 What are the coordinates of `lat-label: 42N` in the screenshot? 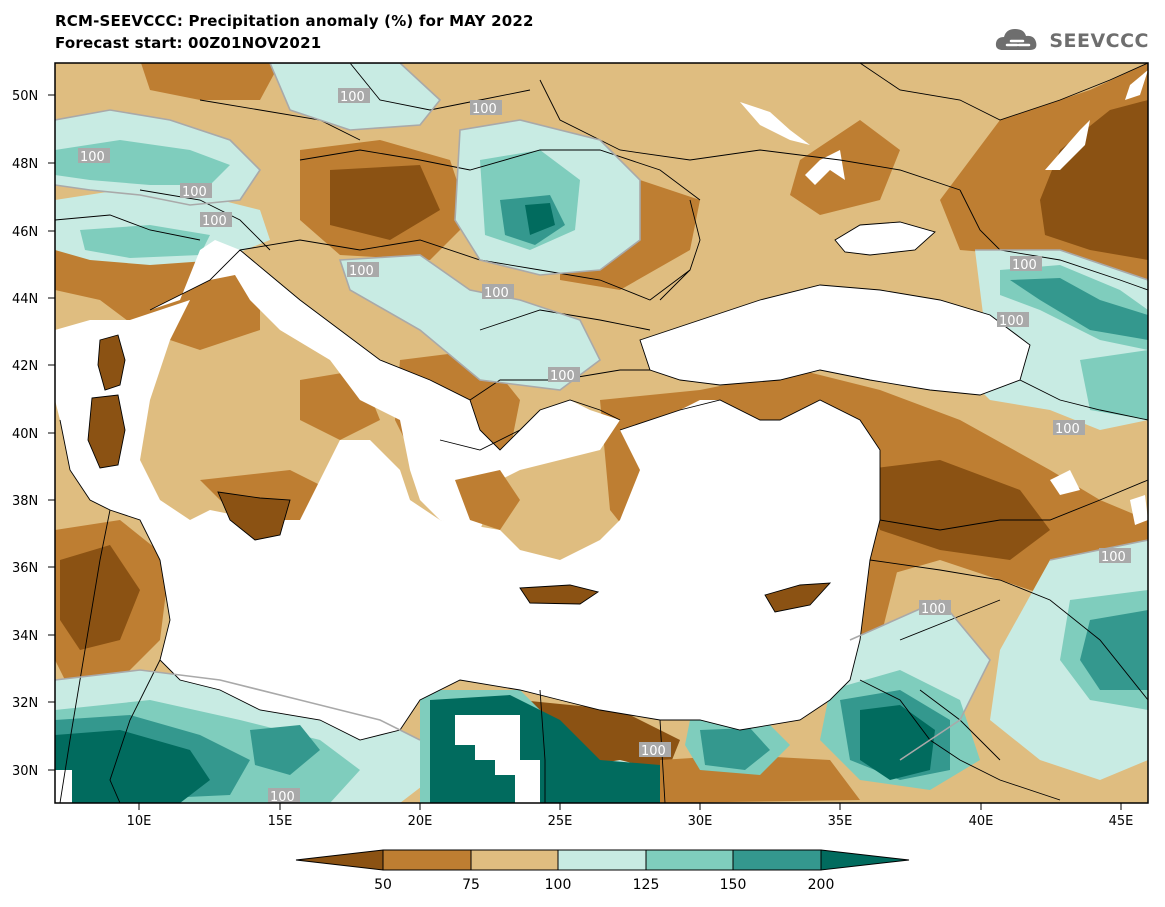 It's located at (25, 366).